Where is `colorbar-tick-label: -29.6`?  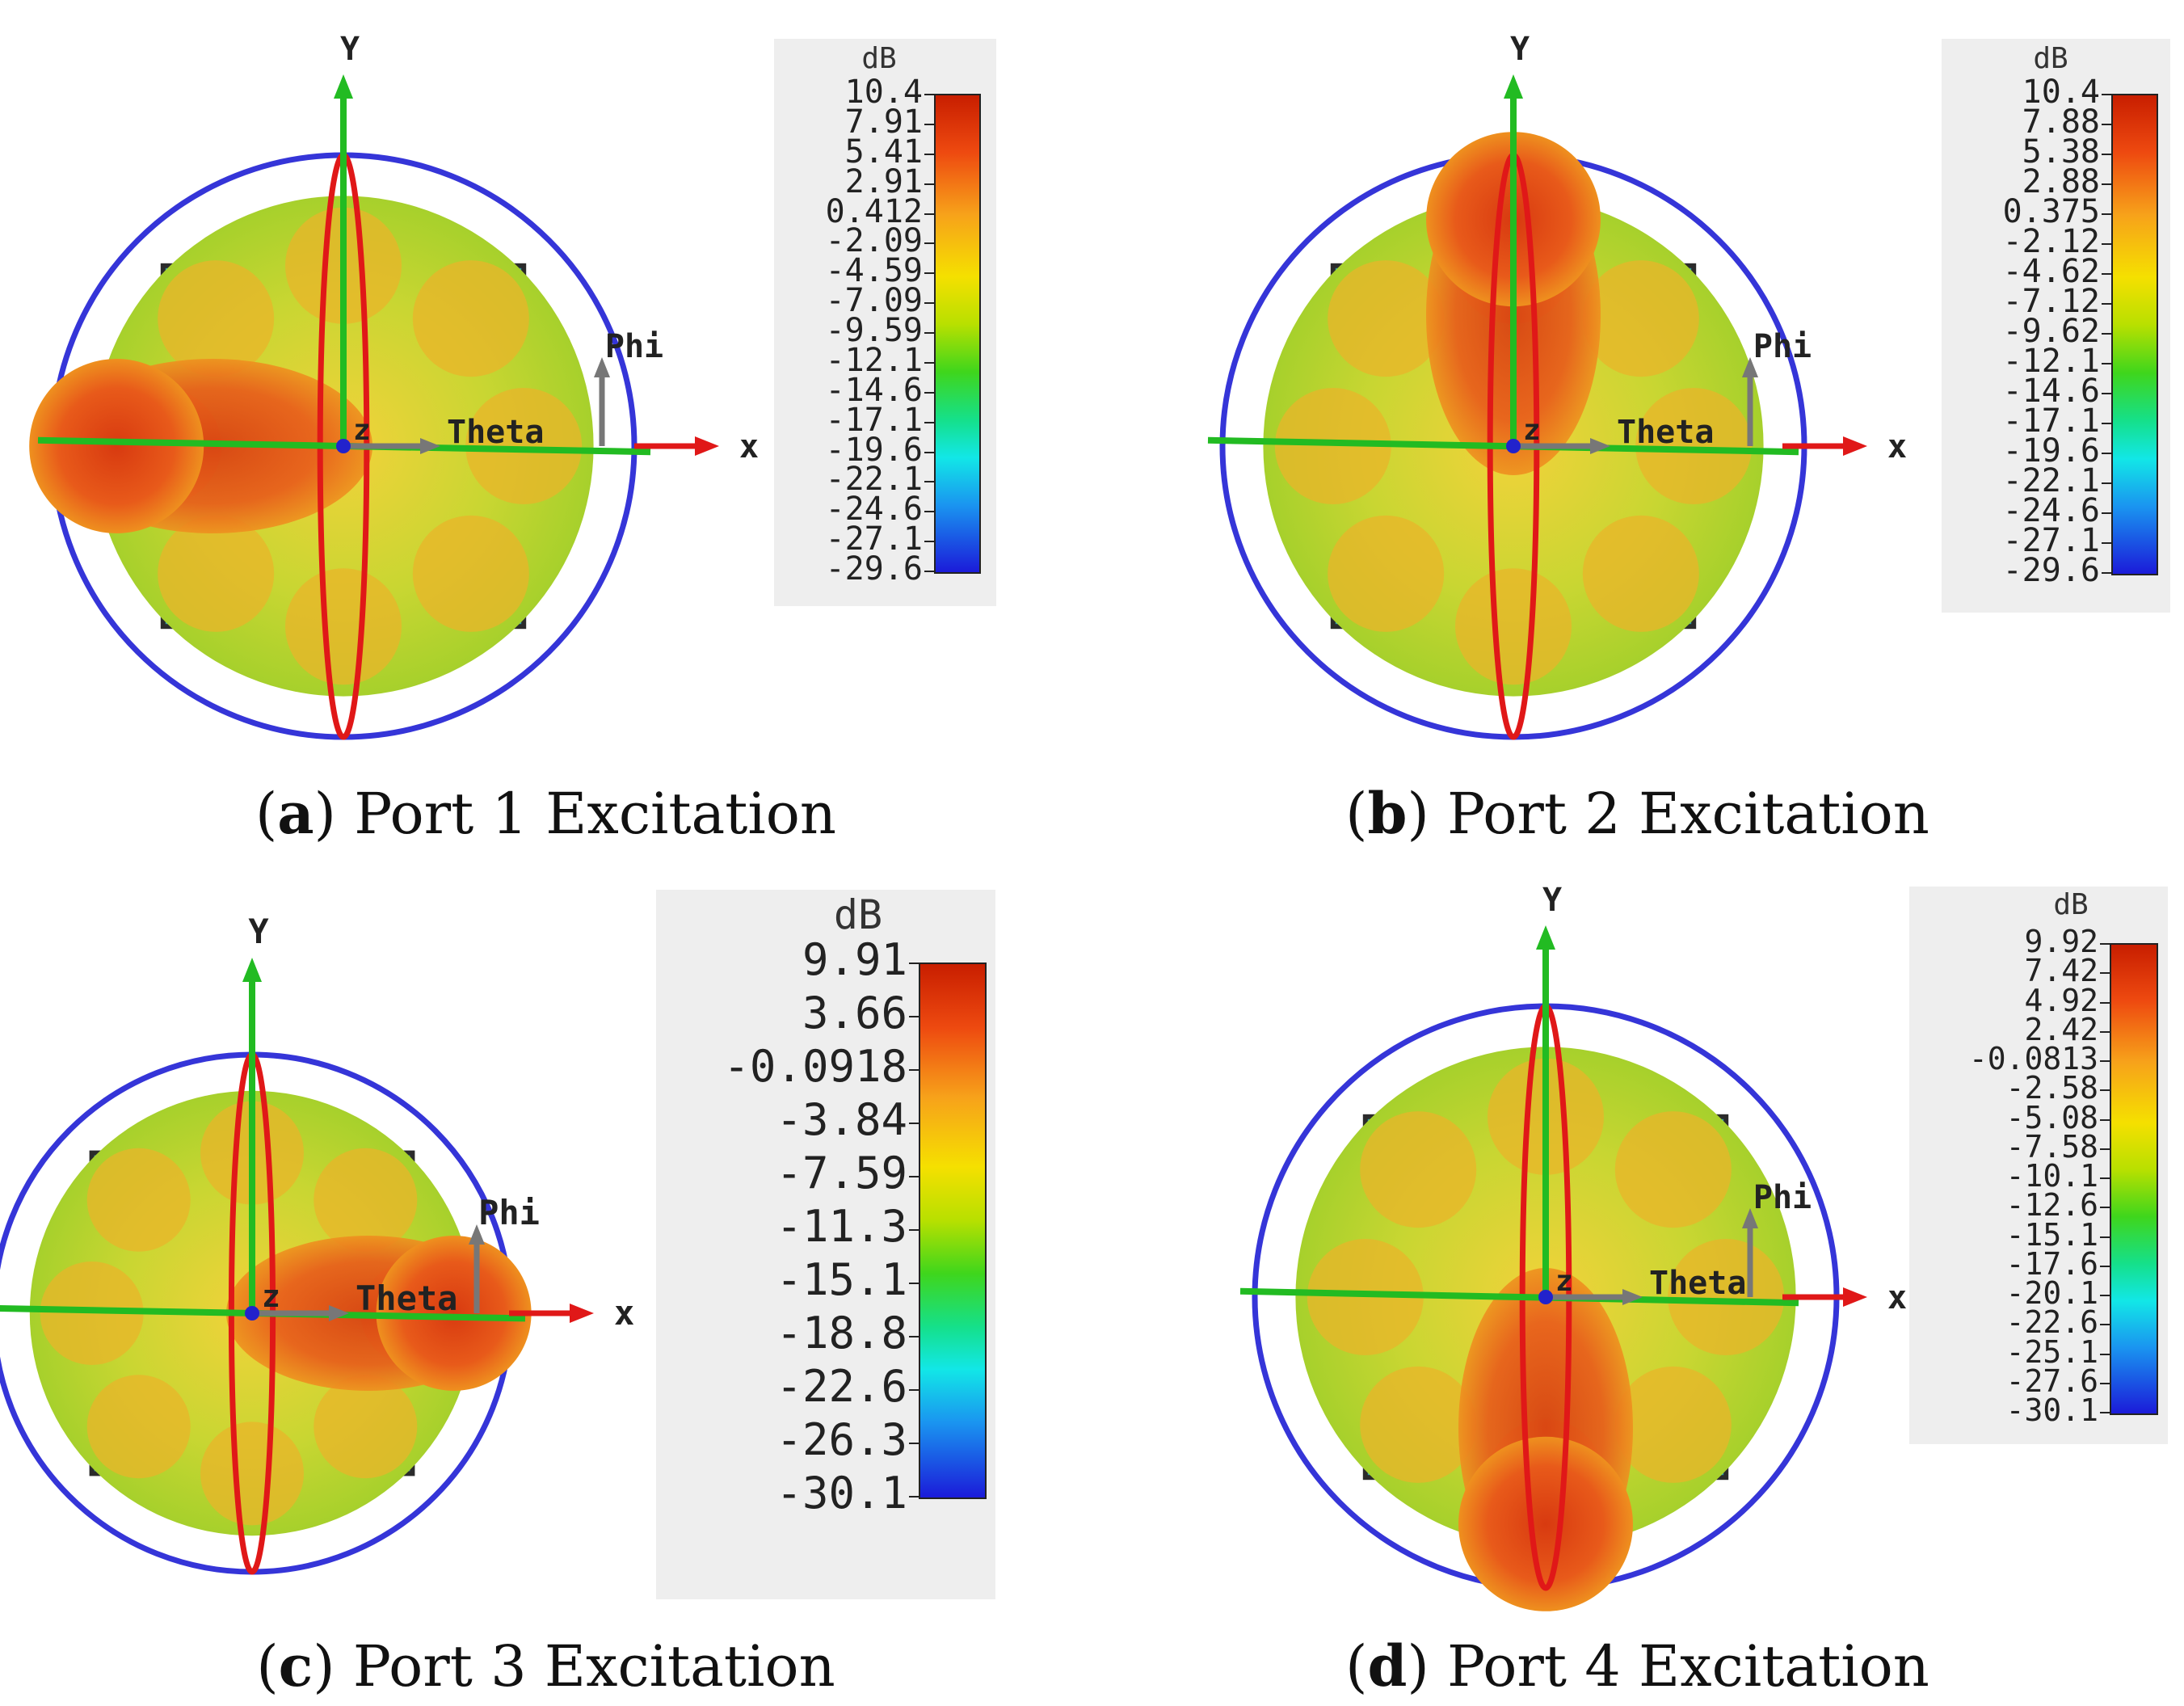 colorbar-tick-label: -29.6 is located at coordinates (2051, 570).